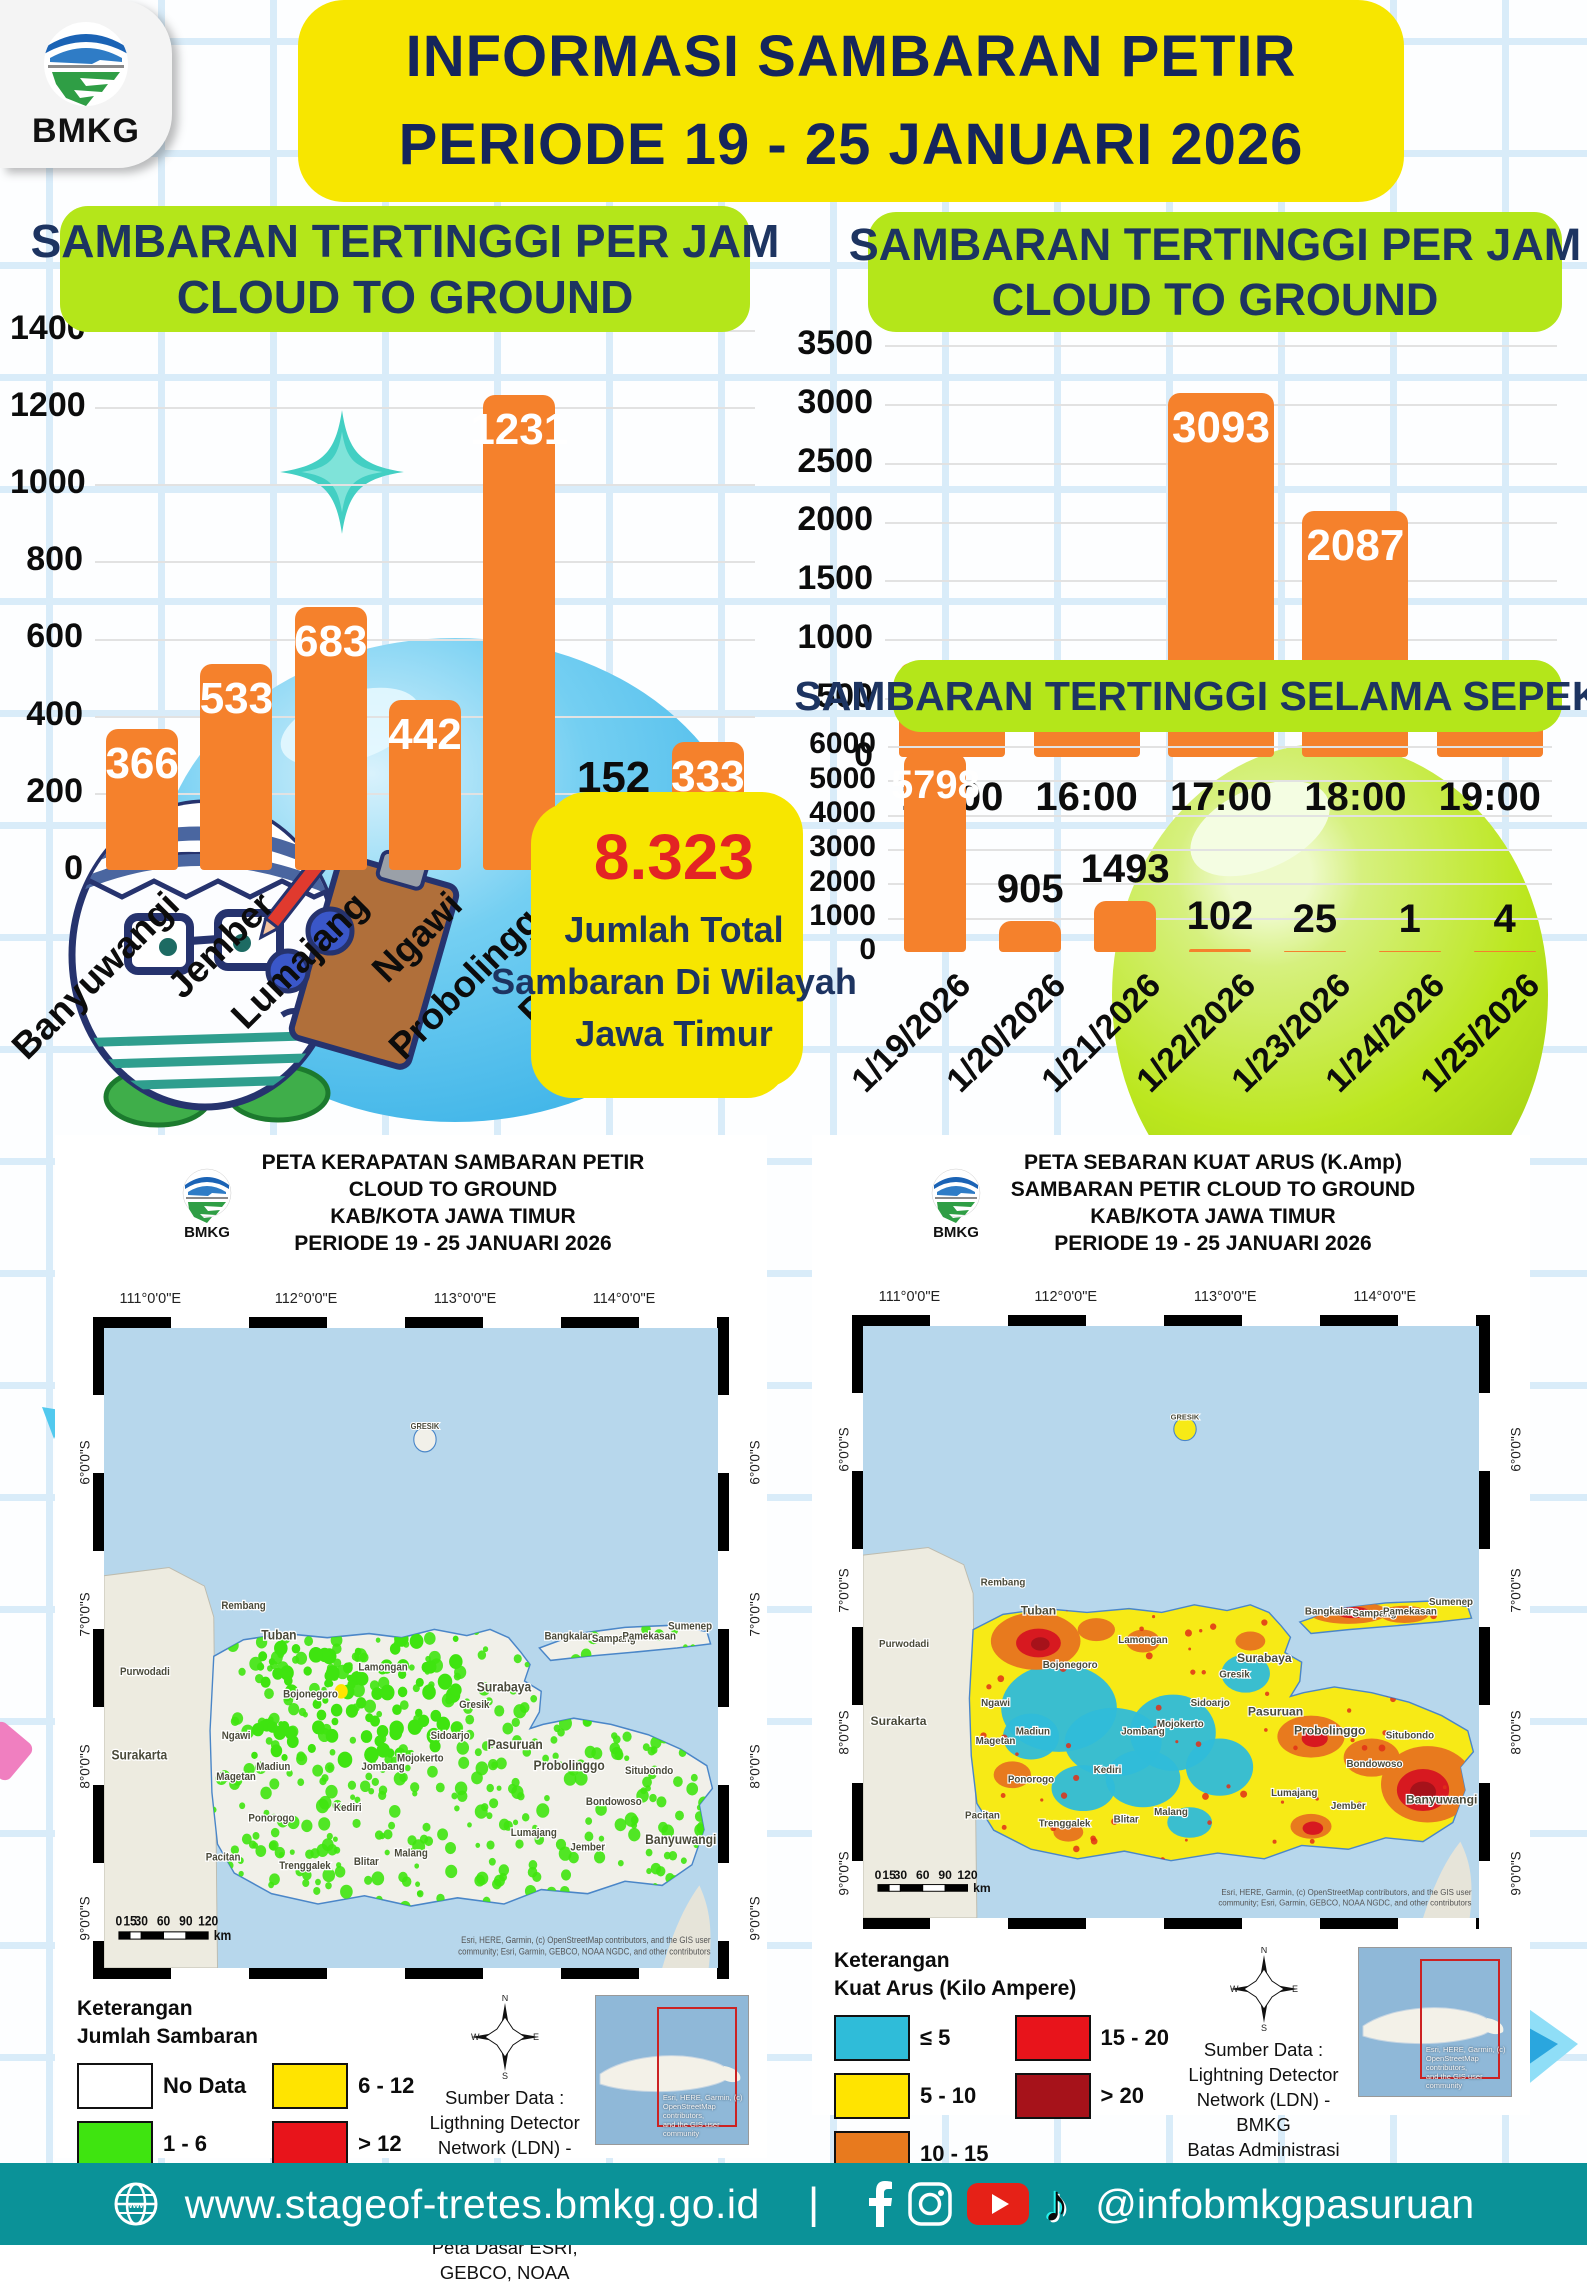 Image resolution: width=1587 pixels, height=2285 pixels. What do you see at coordinates (911, 2096) in the screenshot?
I see `legend-item: 5 - 10` at bounding box center [911, 2096].